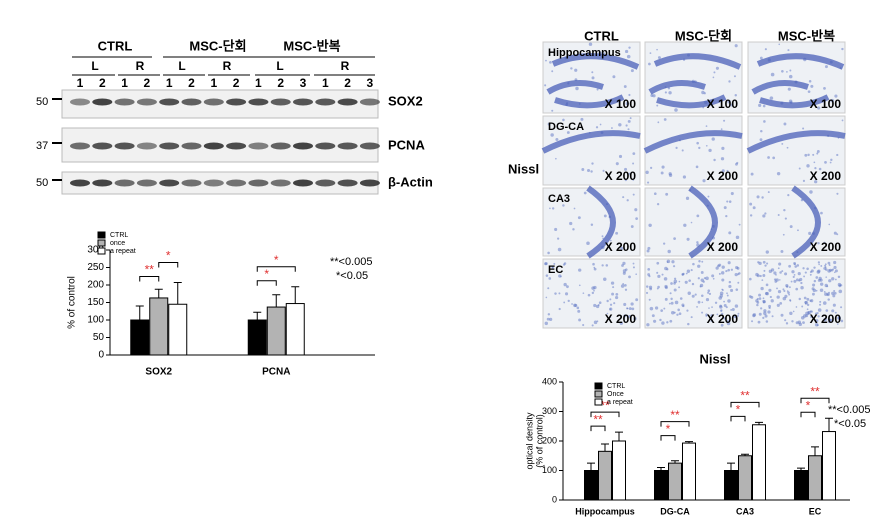 The width and height of the screenshot is (893, 522). Describe the element at coordinates (345, 66) in the screenshot. I see `side-label: R` at that location.